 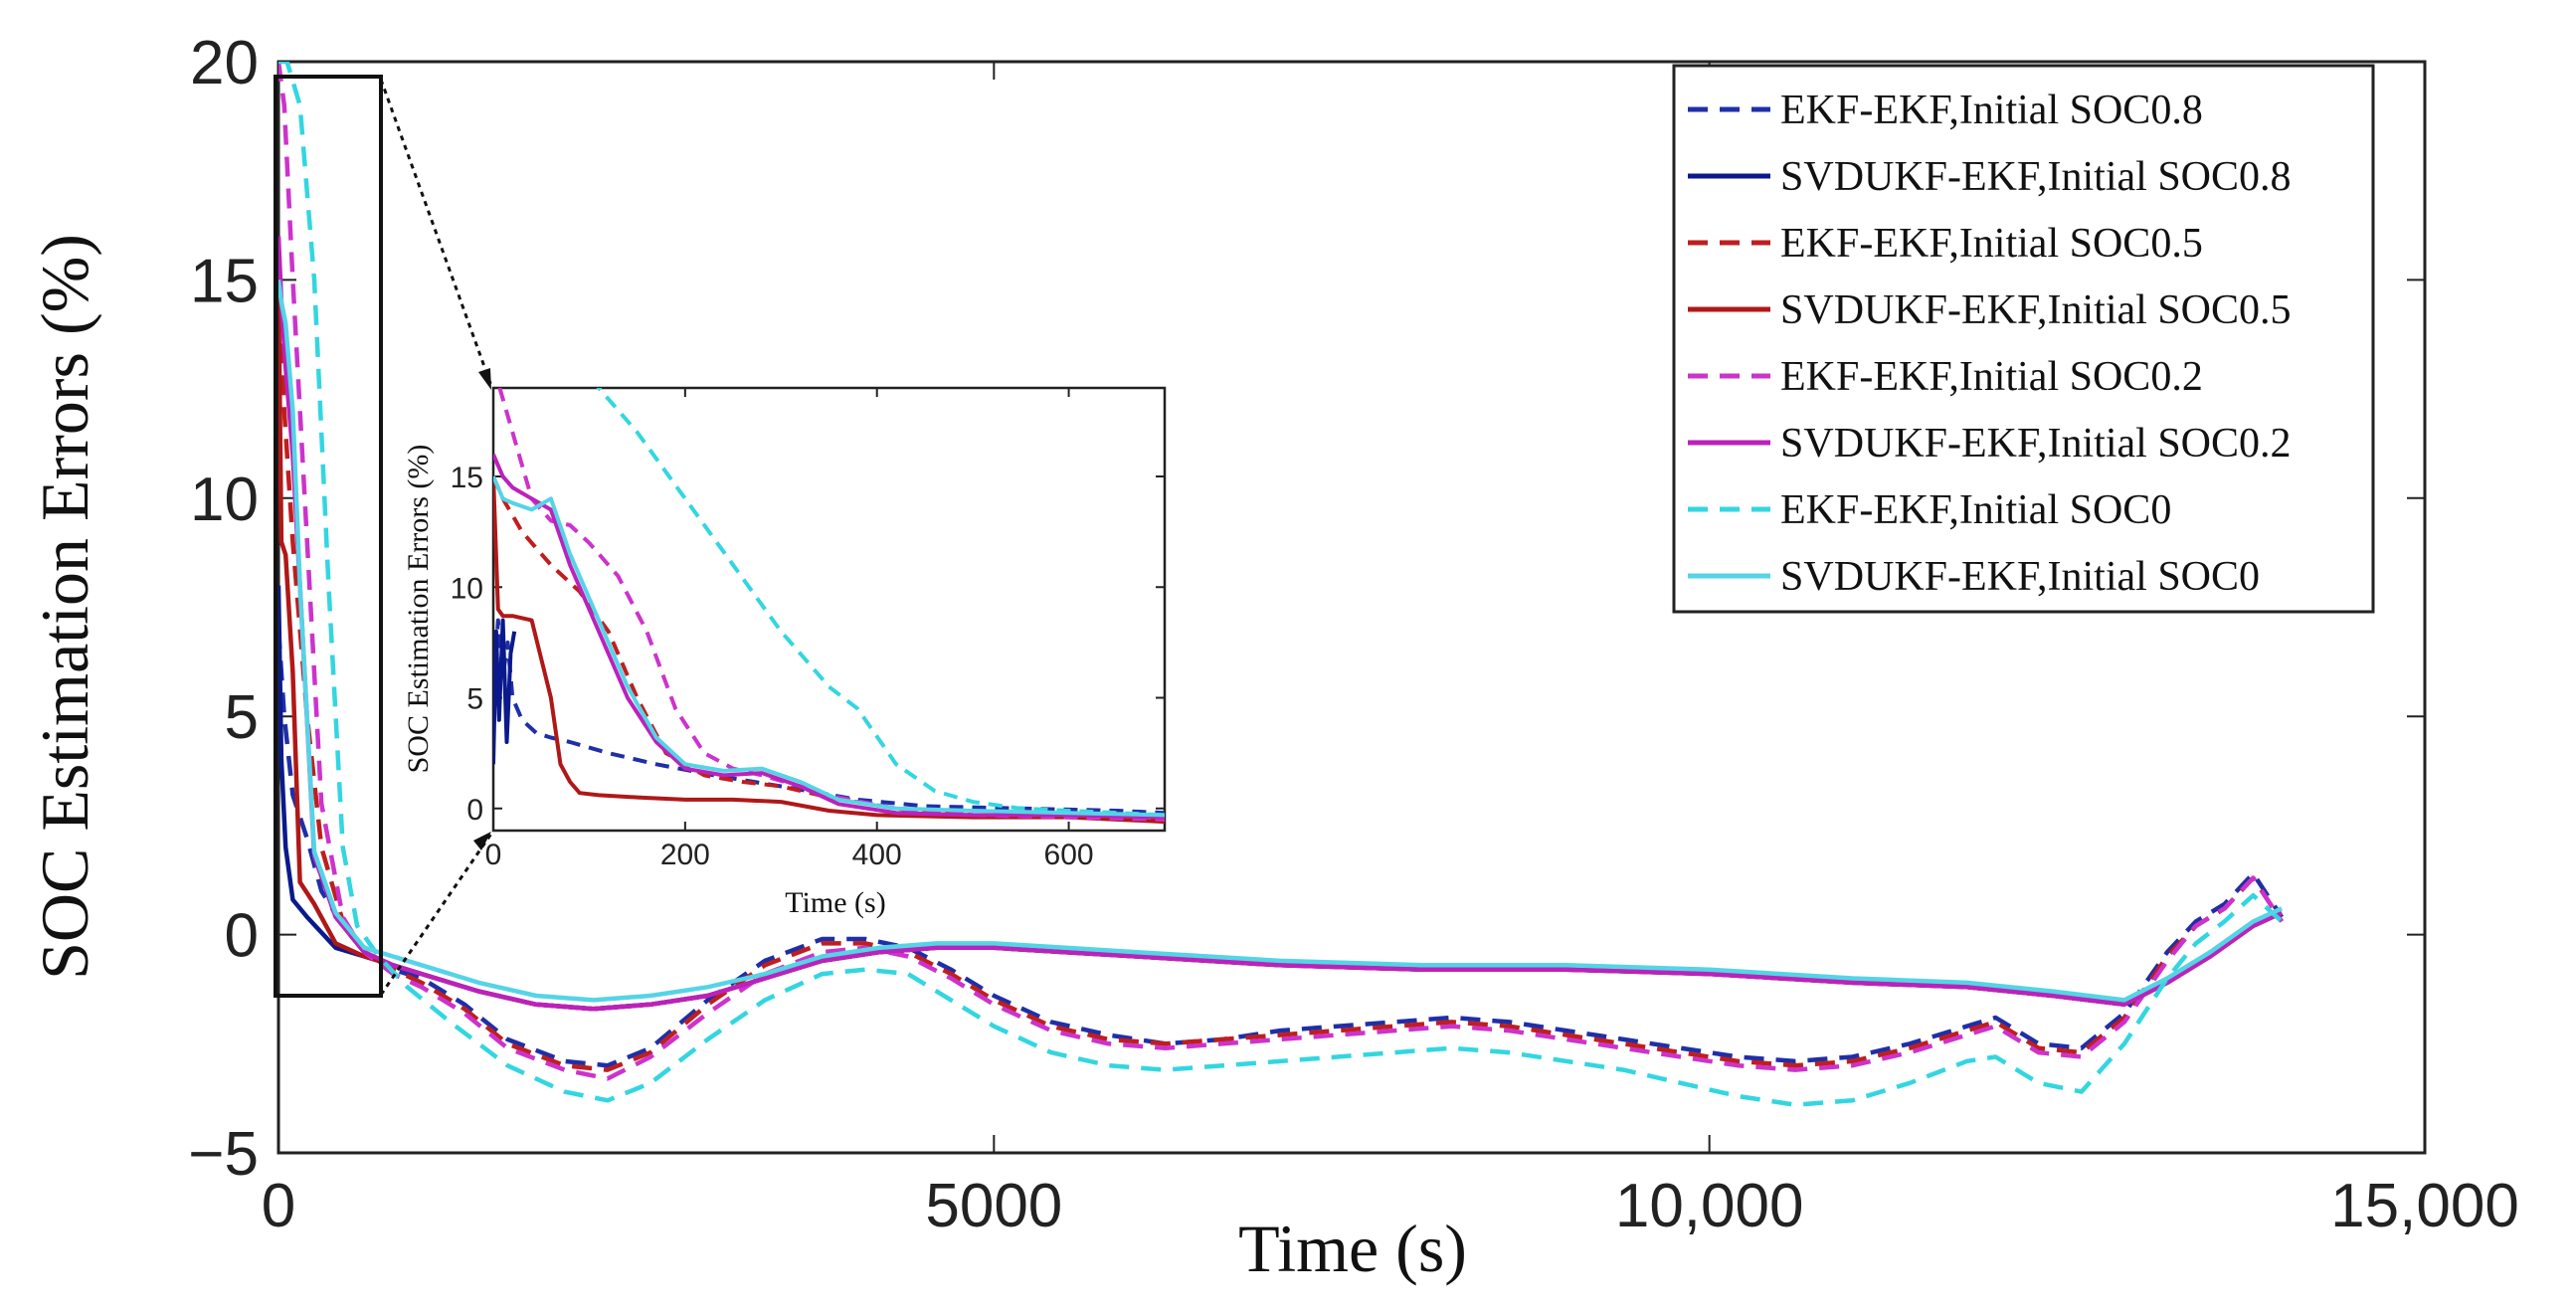 What do you see at coordinates (1991, 110) in the screenshot?
I see `legend-label-1: EKF-EKF,Initial SOC0.8` at bounding box center [1991, 110].